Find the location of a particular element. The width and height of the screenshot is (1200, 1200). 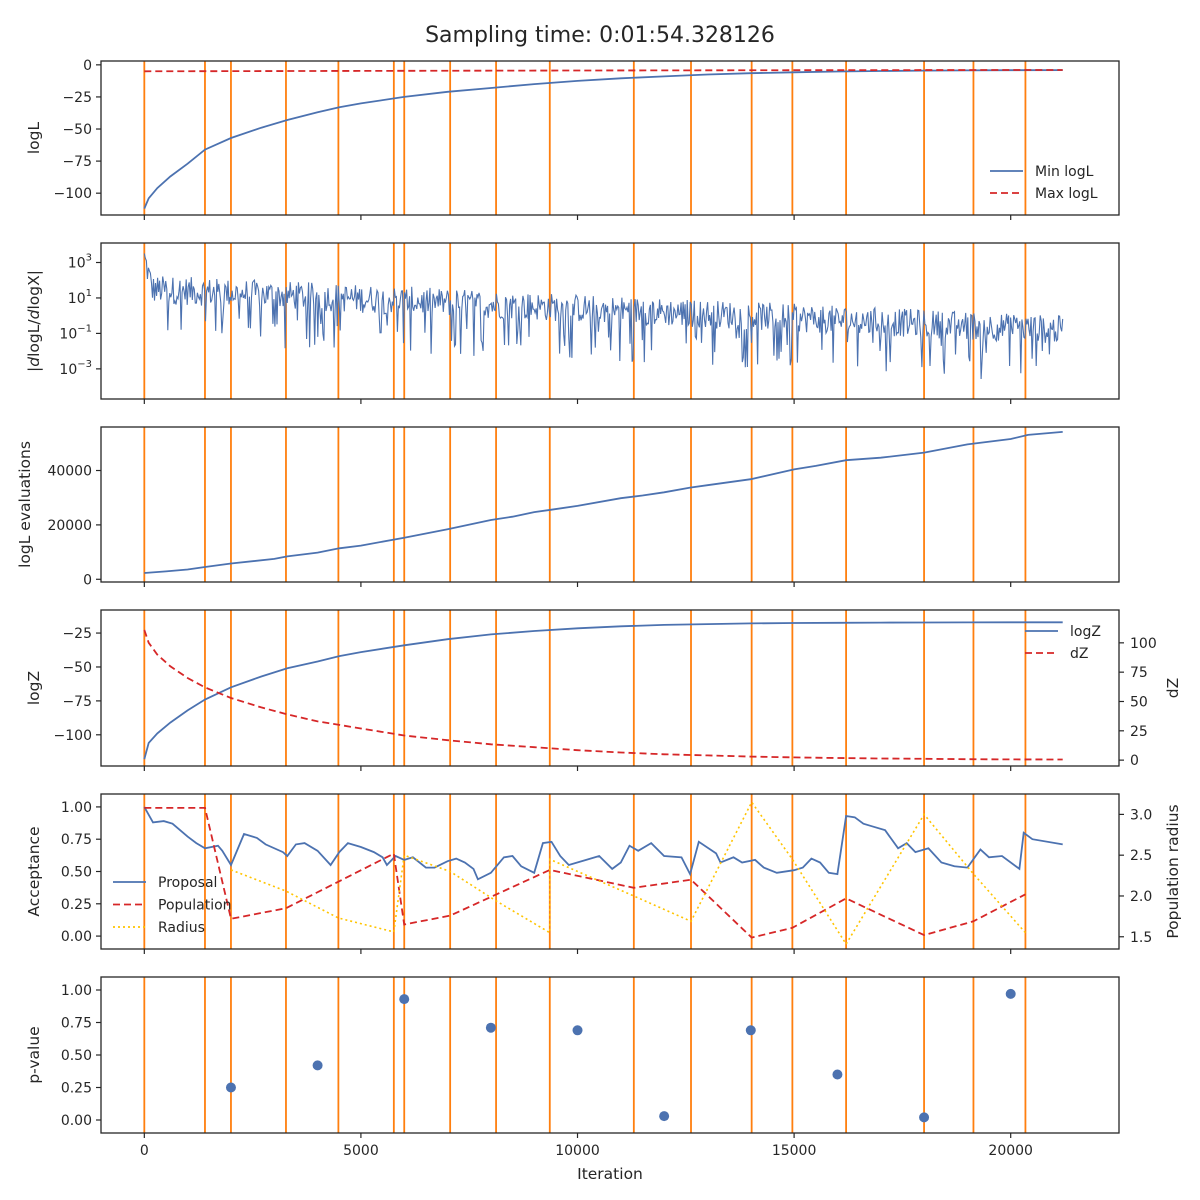

series-population is located at coordinates (585, 873).